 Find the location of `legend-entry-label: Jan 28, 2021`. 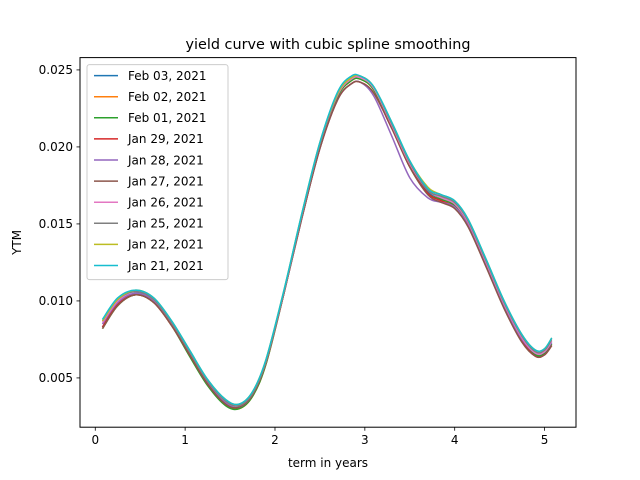

legend-entry-label: Jan 28, 2021 is located at coordinates (165, 160).